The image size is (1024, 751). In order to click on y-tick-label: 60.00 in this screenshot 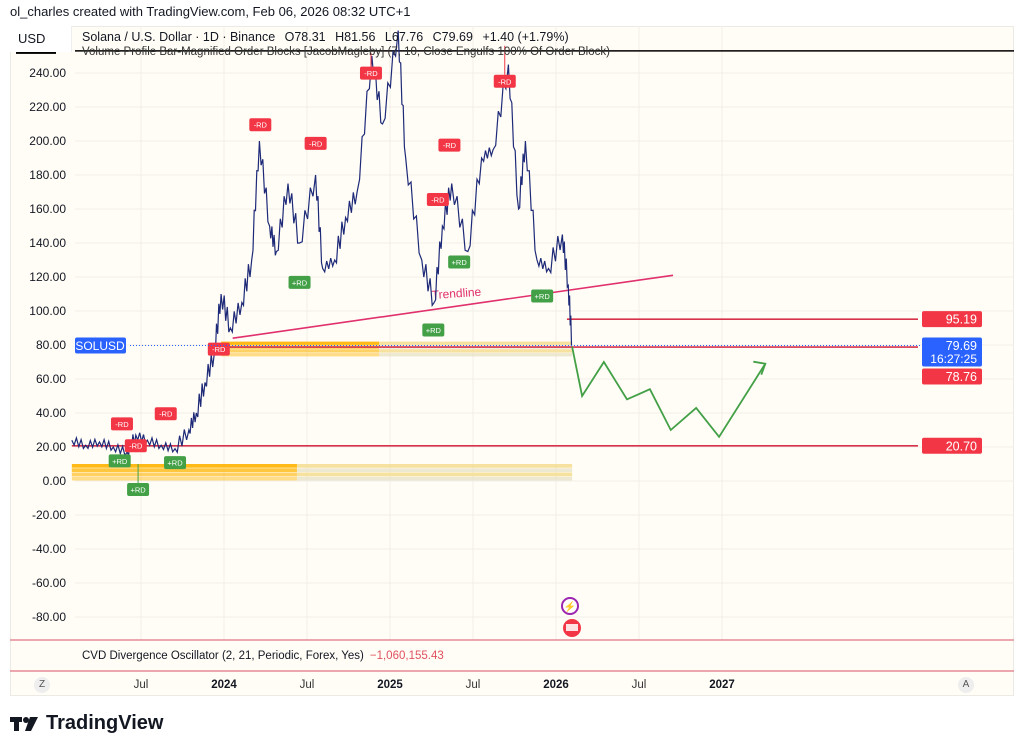, I will do `click(51, 379)`.